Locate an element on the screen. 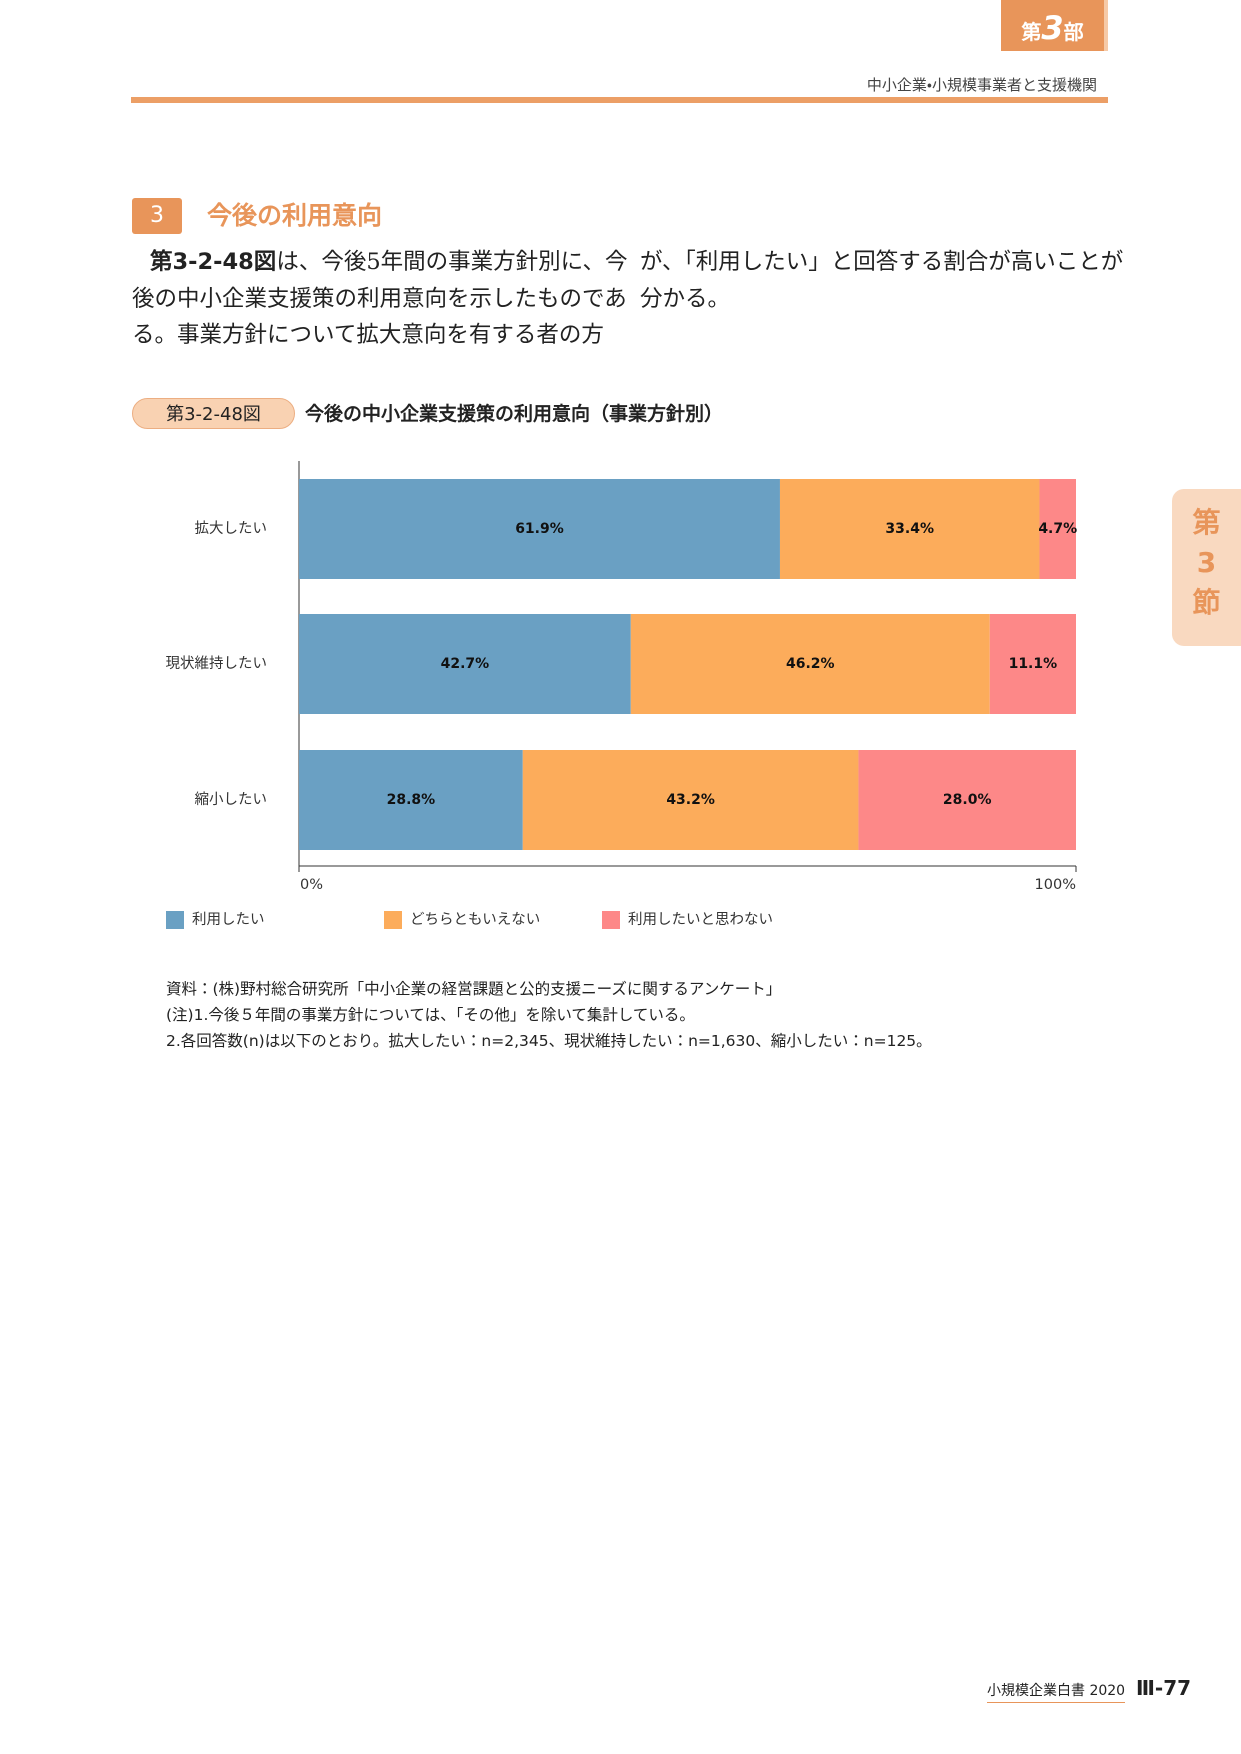 The height and width of the screenshot is (1754, 1241). body-line: 分かる。 is located at coordinates (685, 298).